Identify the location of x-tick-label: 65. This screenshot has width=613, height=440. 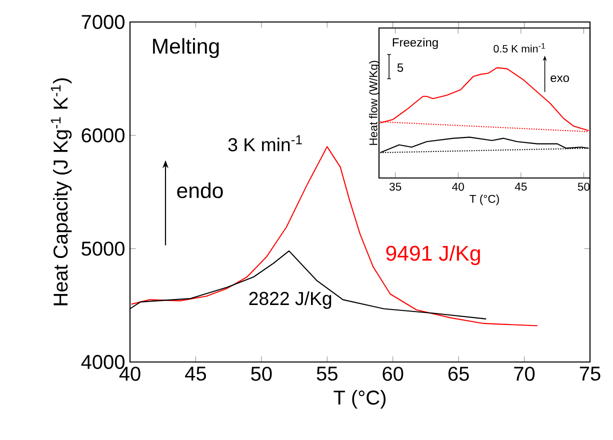
(458, 373).